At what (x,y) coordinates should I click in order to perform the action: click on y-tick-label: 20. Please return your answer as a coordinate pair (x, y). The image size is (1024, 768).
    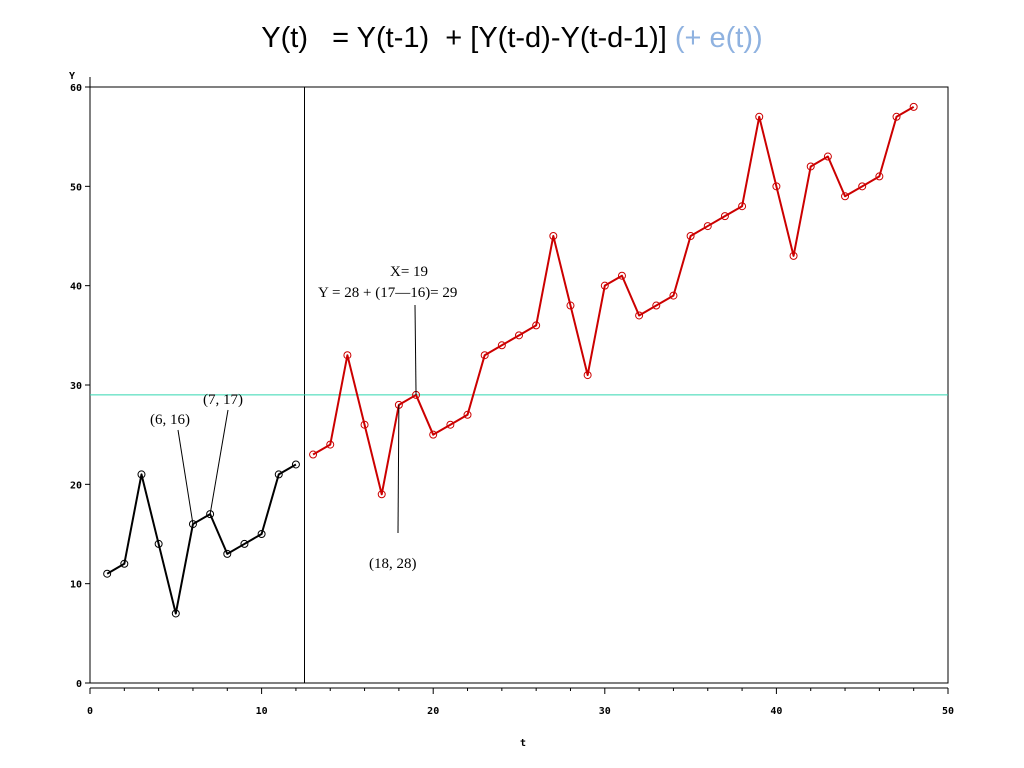
    Looking at the image, I should click on (76, 485).